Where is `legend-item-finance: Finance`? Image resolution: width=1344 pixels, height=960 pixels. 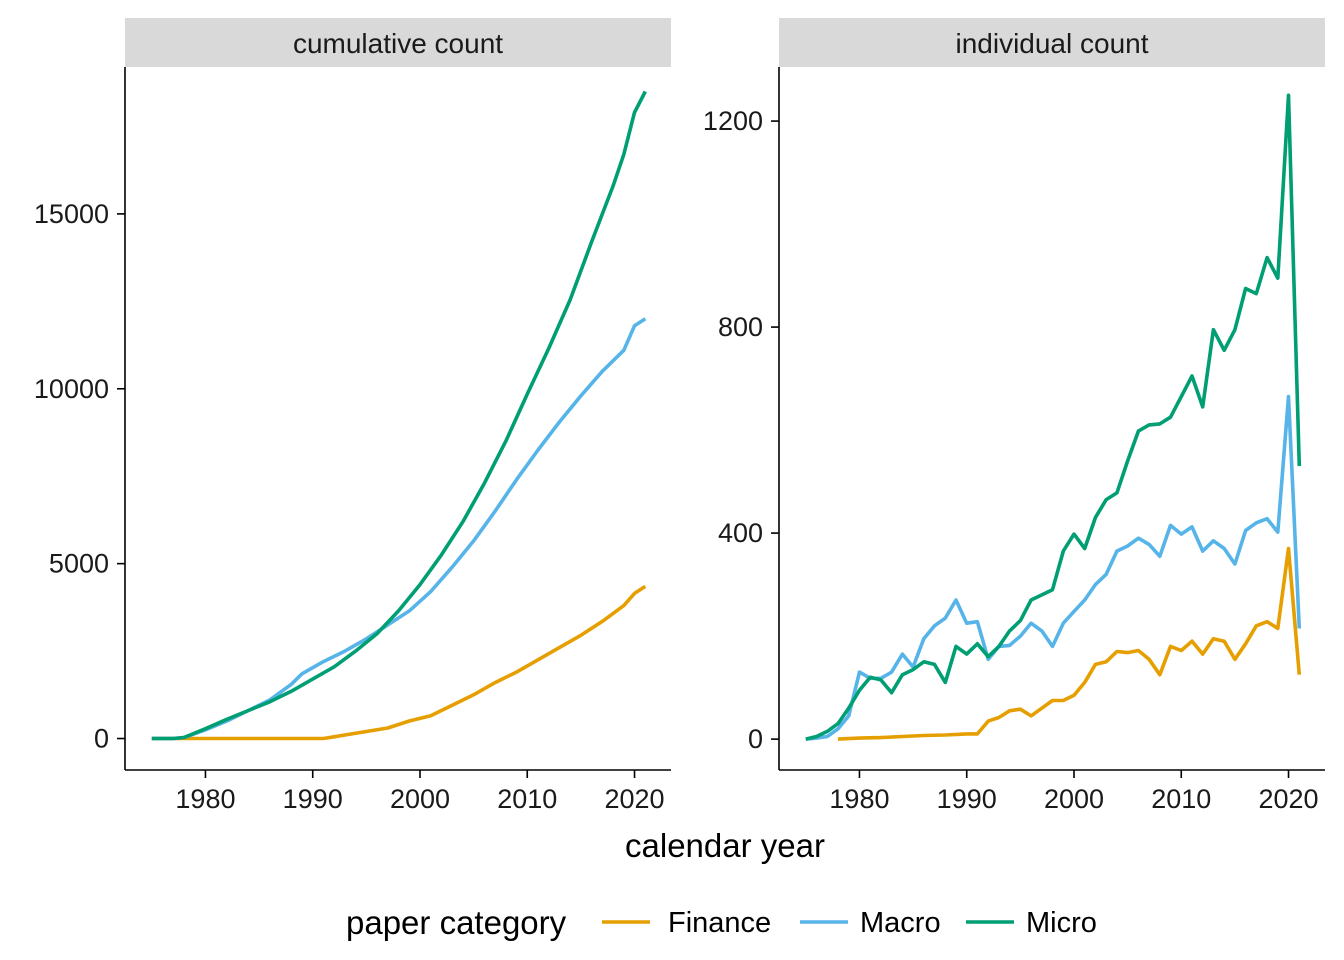 legend-item-finance: Finance is located at coordinates (686, 923).